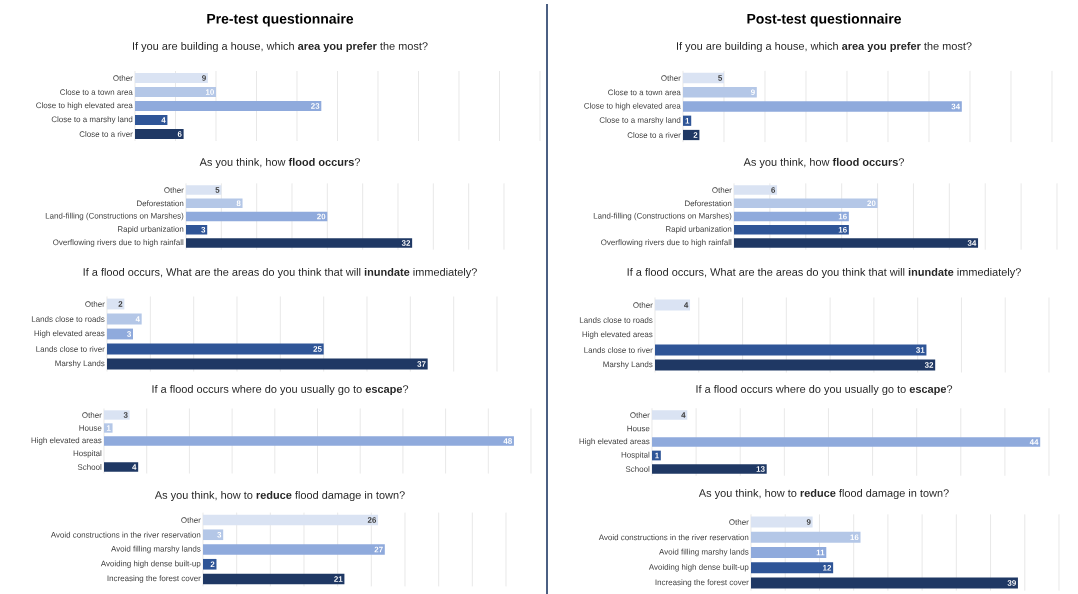 This screenshot has width=1078, height=594. I want to click on text: Post-test questionnaire, so click(824, 20).